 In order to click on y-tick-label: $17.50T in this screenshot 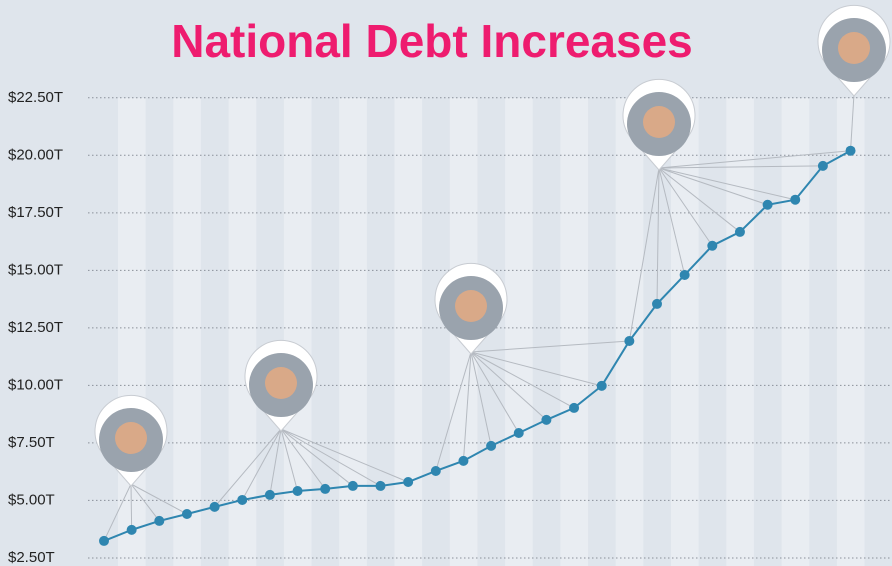, I will do `click(35, 212)`.